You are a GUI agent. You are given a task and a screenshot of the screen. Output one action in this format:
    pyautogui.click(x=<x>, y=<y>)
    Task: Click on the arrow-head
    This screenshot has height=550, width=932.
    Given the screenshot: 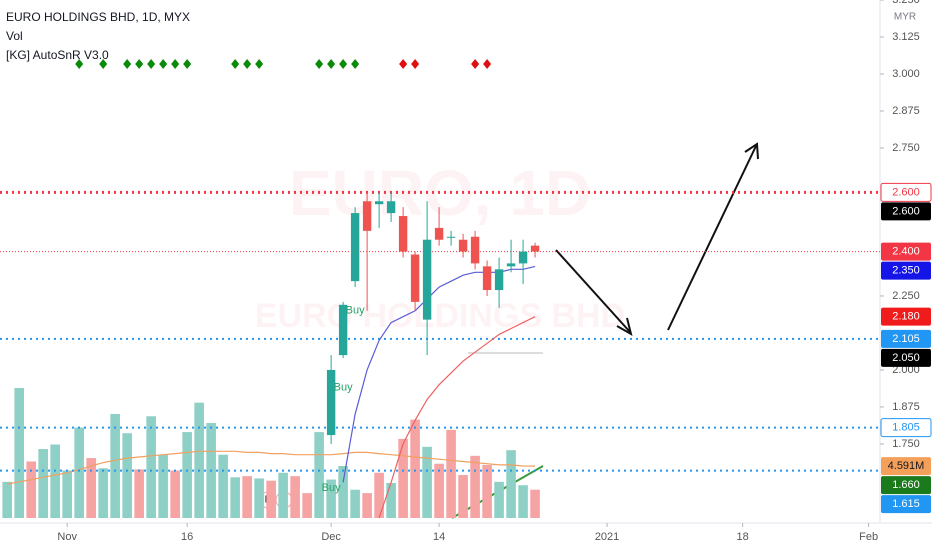 What is the action you would take?
    pyautogui.click(x=624, y=327)
    